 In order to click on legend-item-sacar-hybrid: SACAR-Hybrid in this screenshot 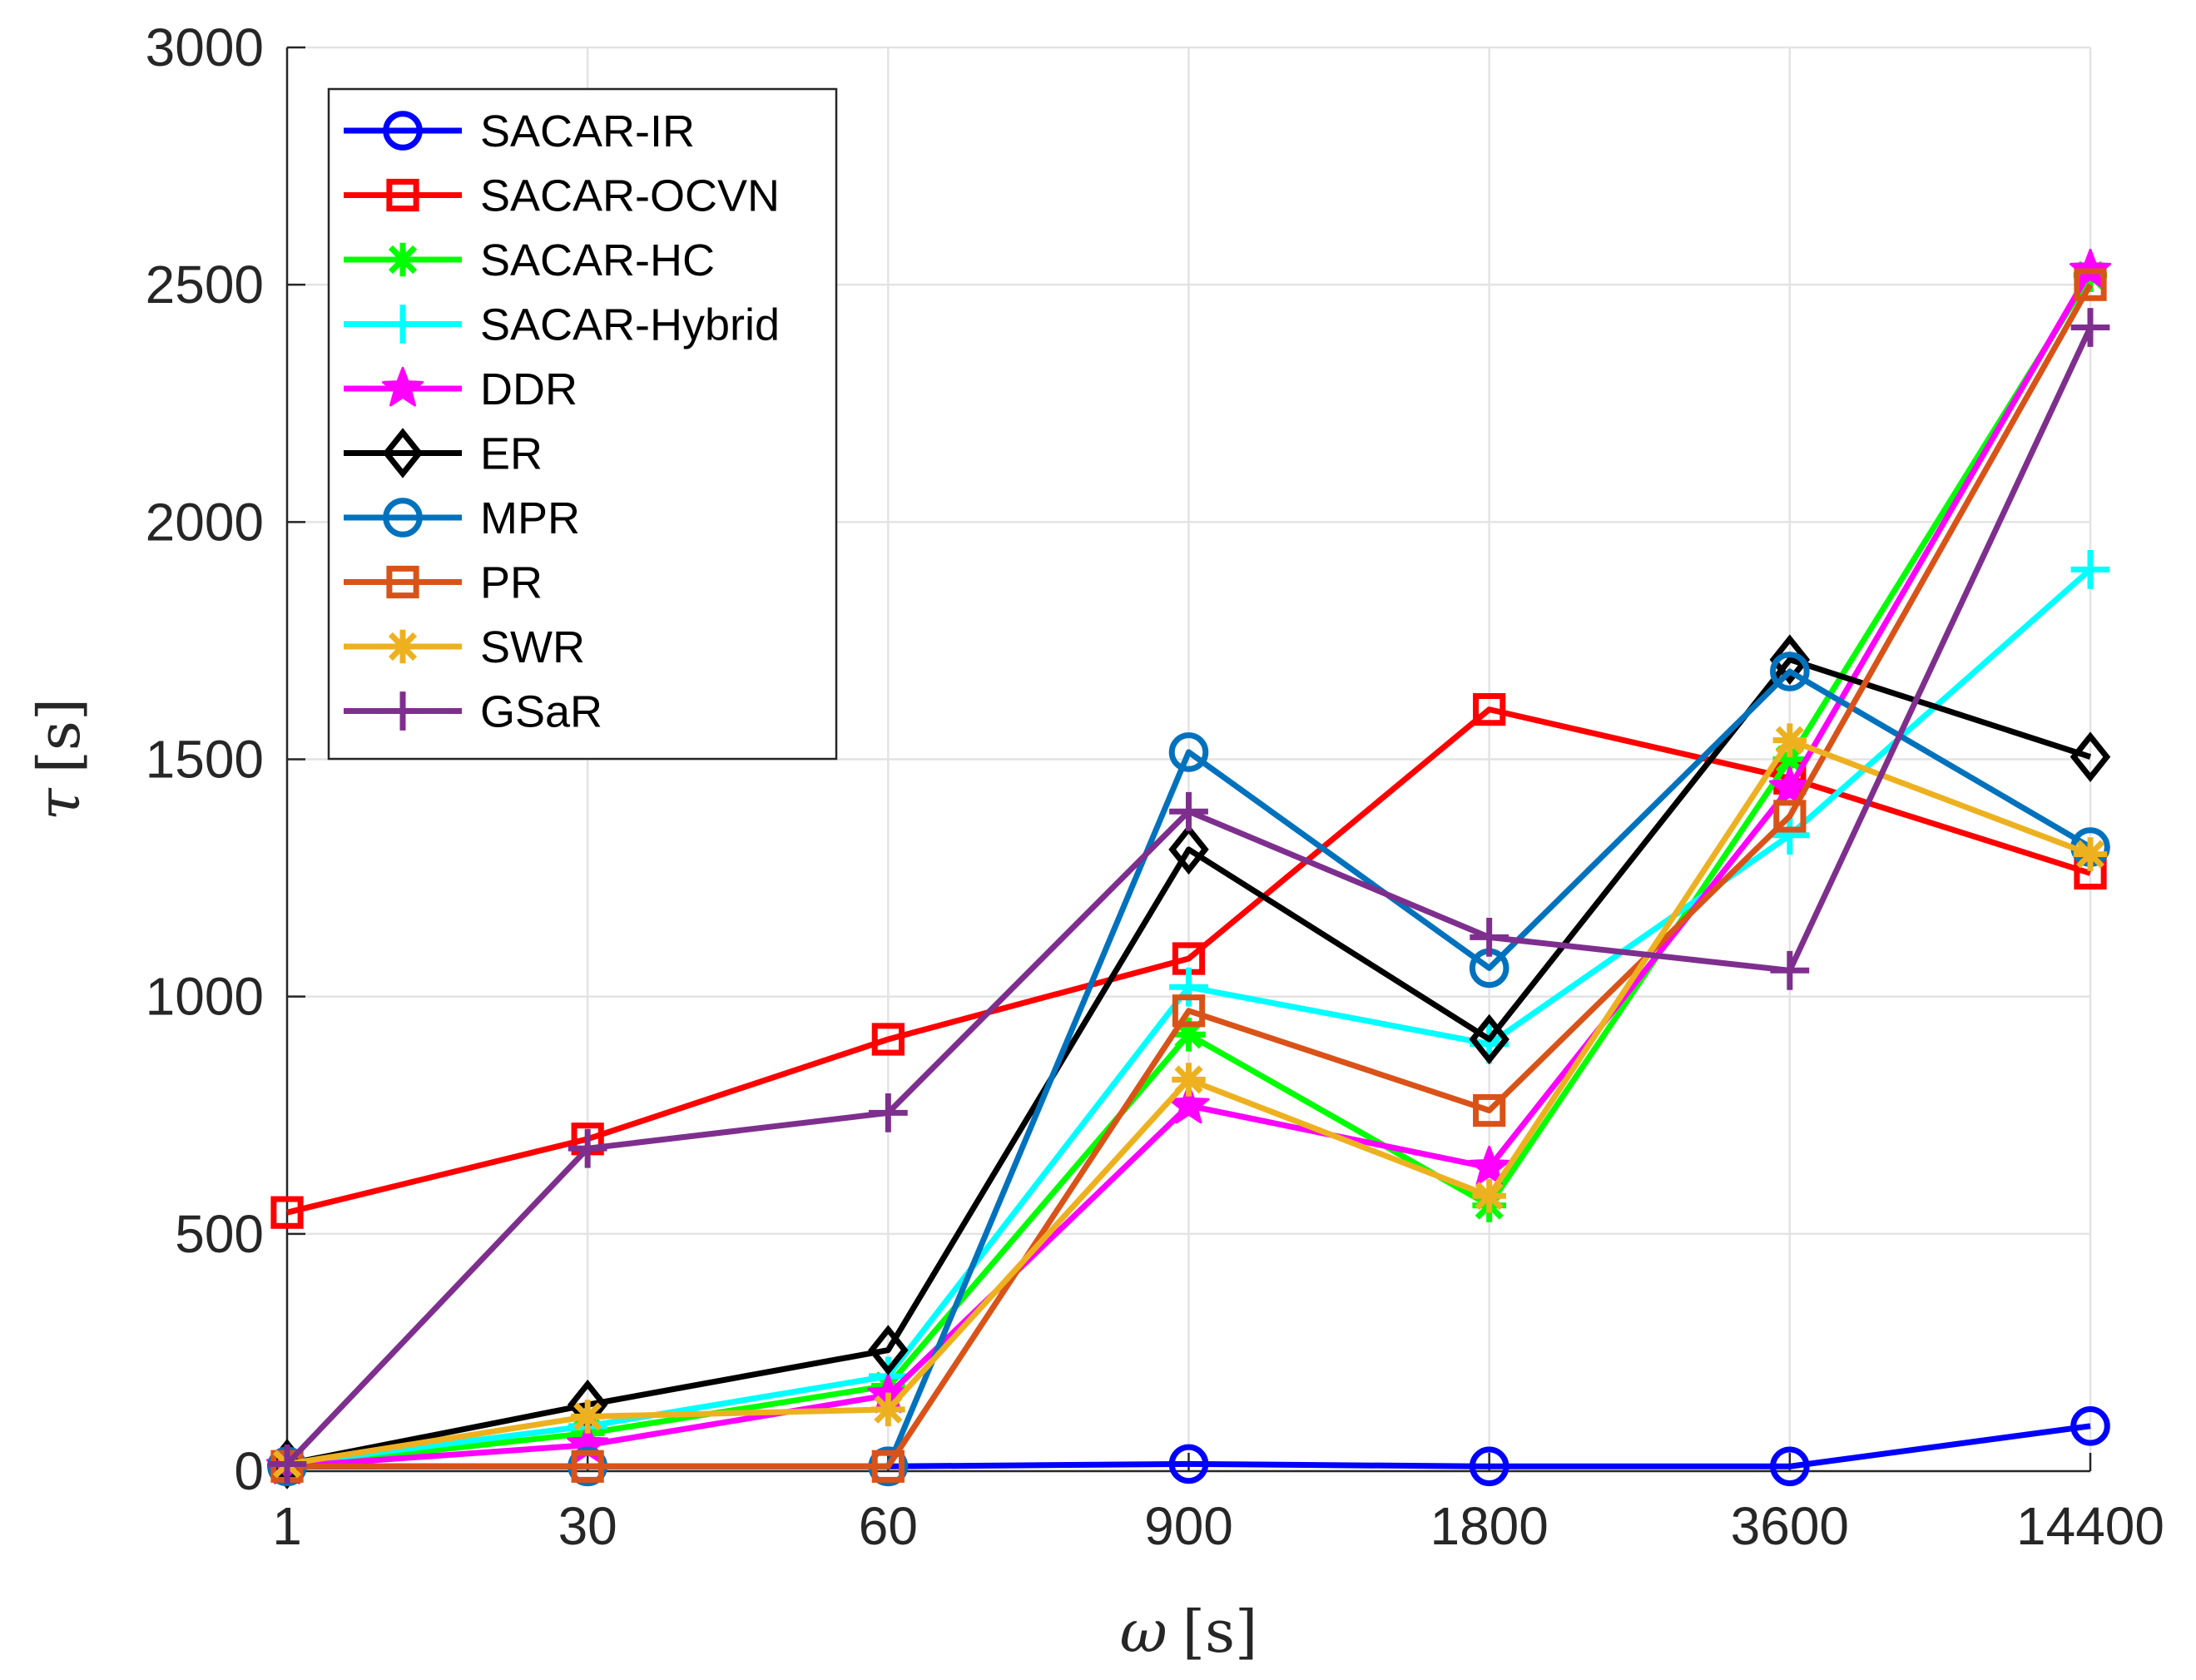, I will do `click(562, 325)`.